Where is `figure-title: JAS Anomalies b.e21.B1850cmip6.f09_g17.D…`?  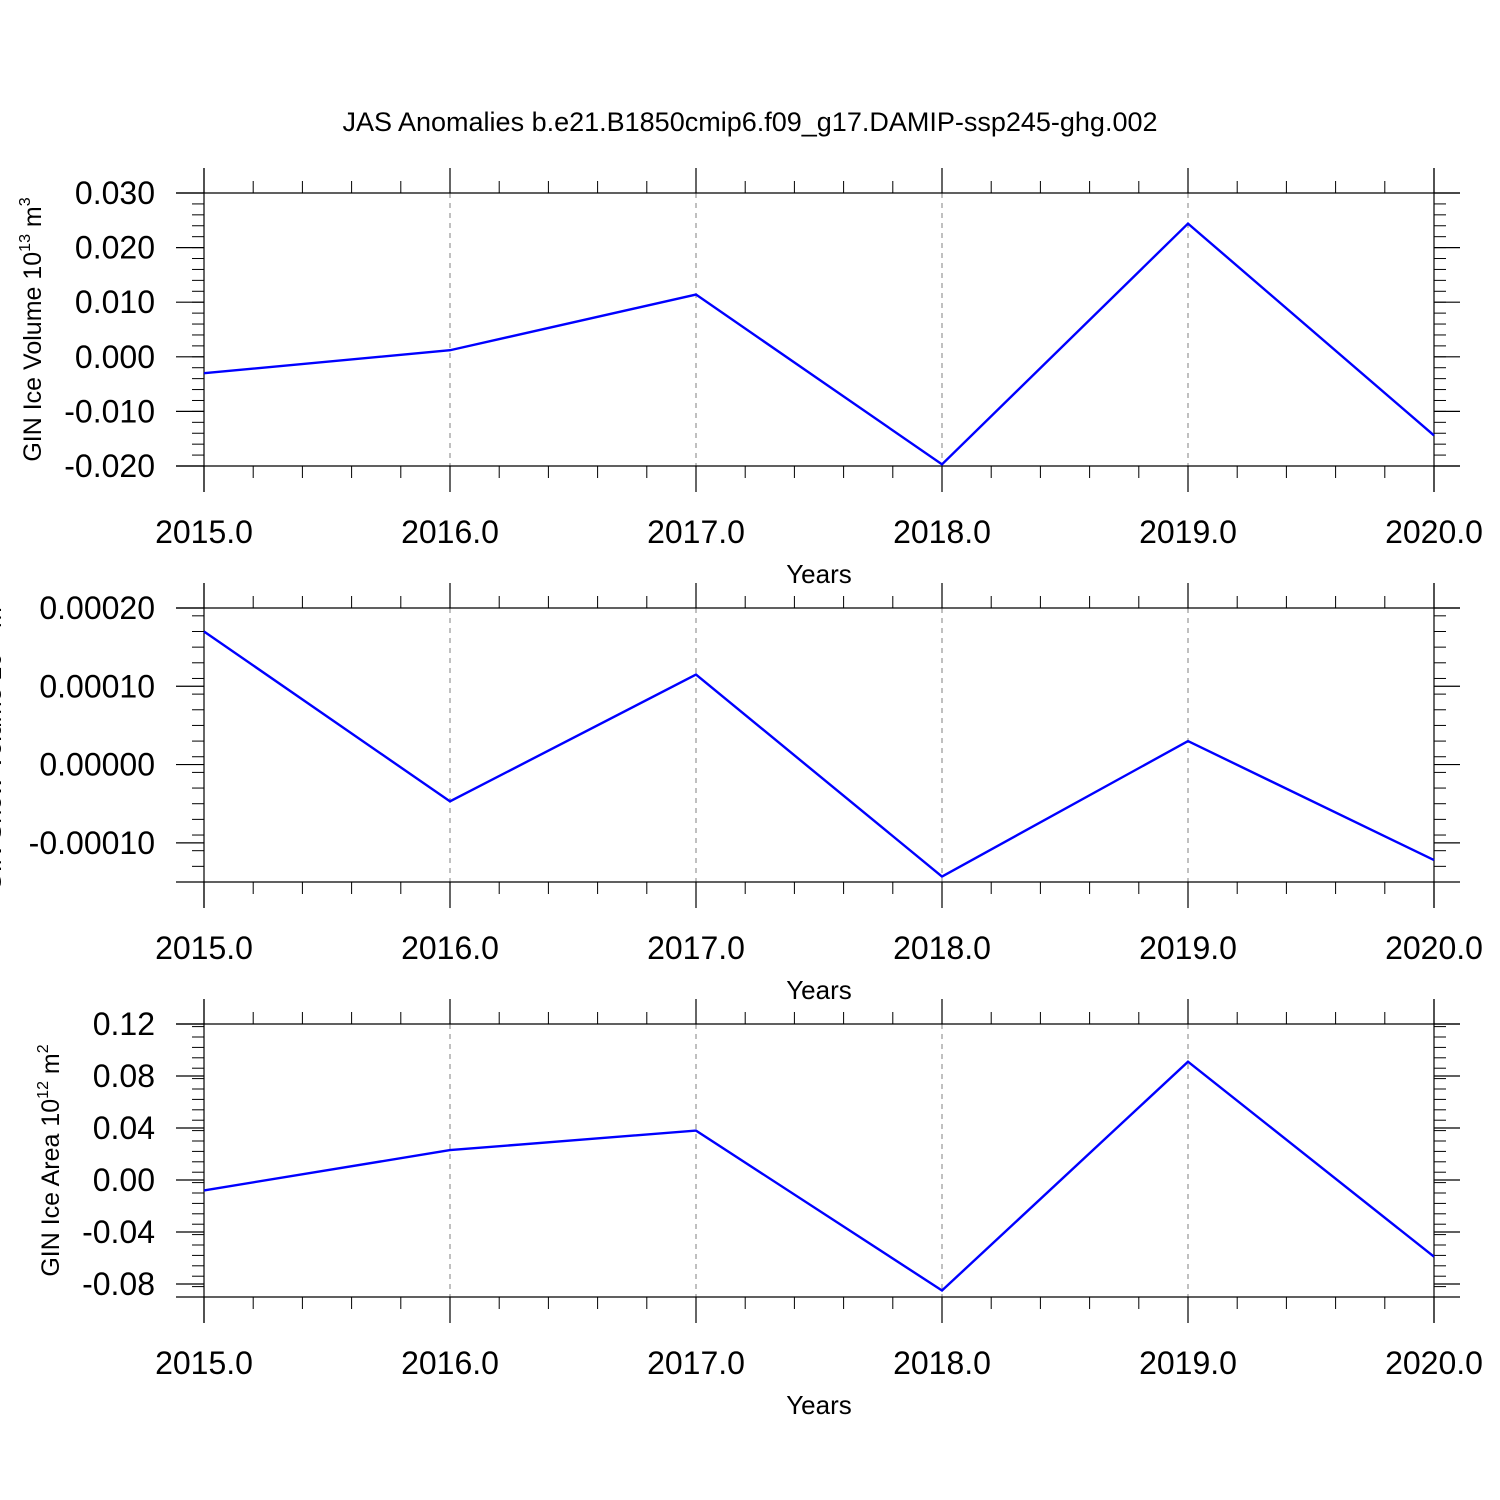
figure-title: JAS Anomalies b.e21.B1850cmip6.f09_g17.D… is located at coordinates (749, 122).